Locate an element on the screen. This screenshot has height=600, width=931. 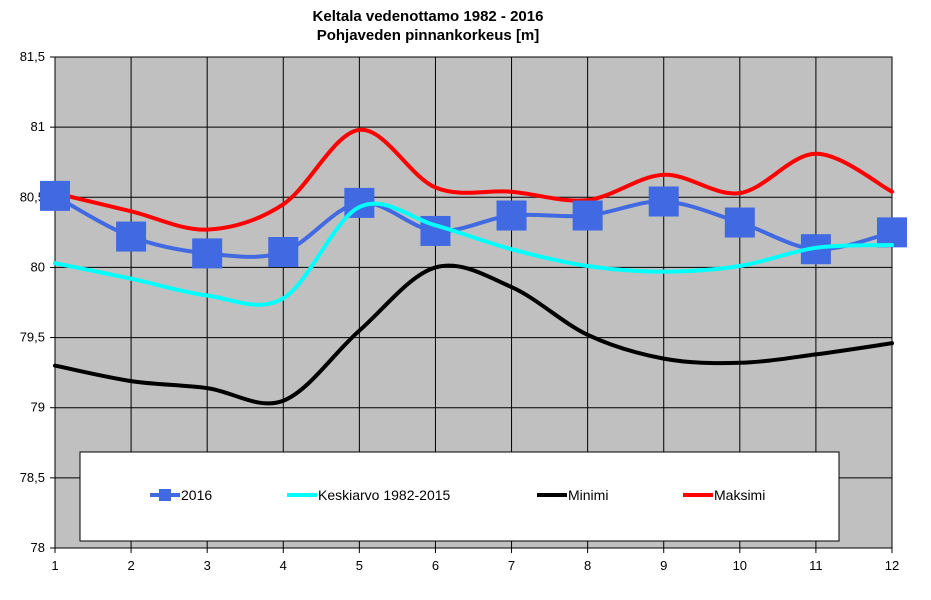
x-tick-label: 5 is located at coordinates (359, 565).